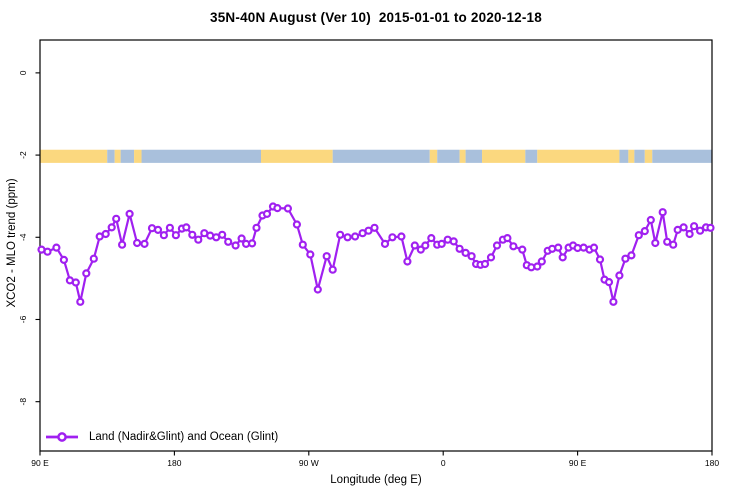  I want to click on legend: Land (Nadir&Glint) and Ocean (Glint), so click(161, 437).